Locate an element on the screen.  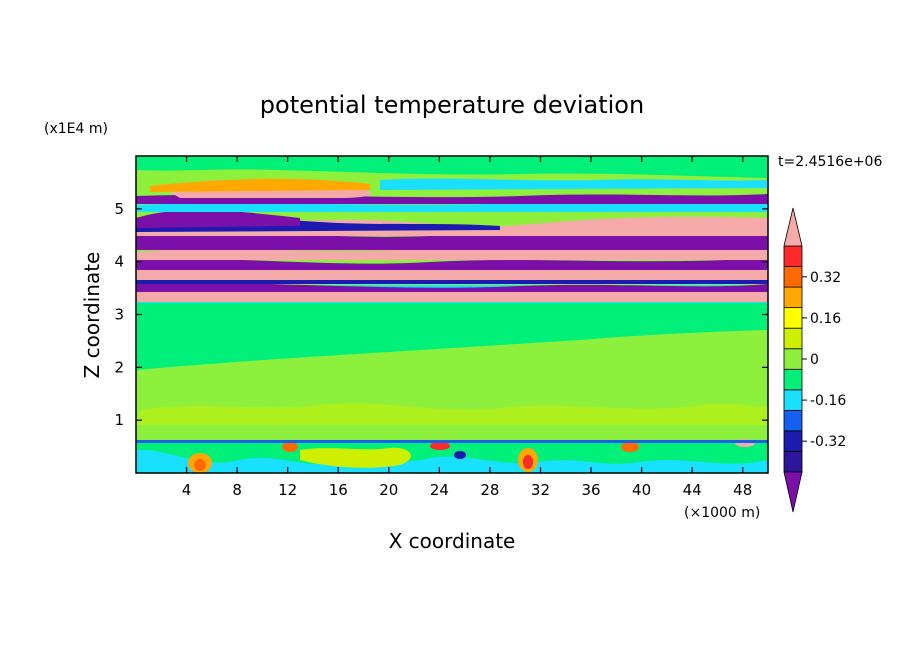
colorbar-arrow-bottom is located at coordinates (793, 492).